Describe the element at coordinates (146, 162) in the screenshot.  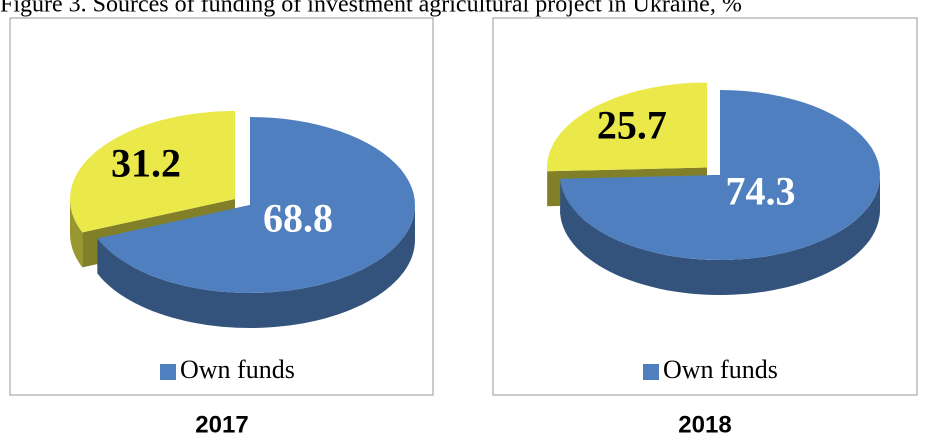
I see `data-label: 31.2` at that location.